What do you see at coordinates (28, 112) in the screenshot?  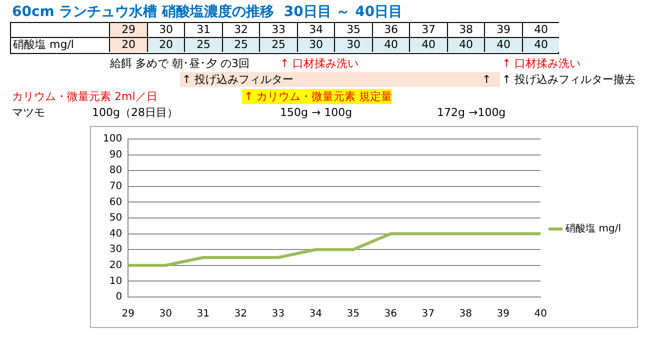 I see `text: マツモ` at bounding box center [28, 112].